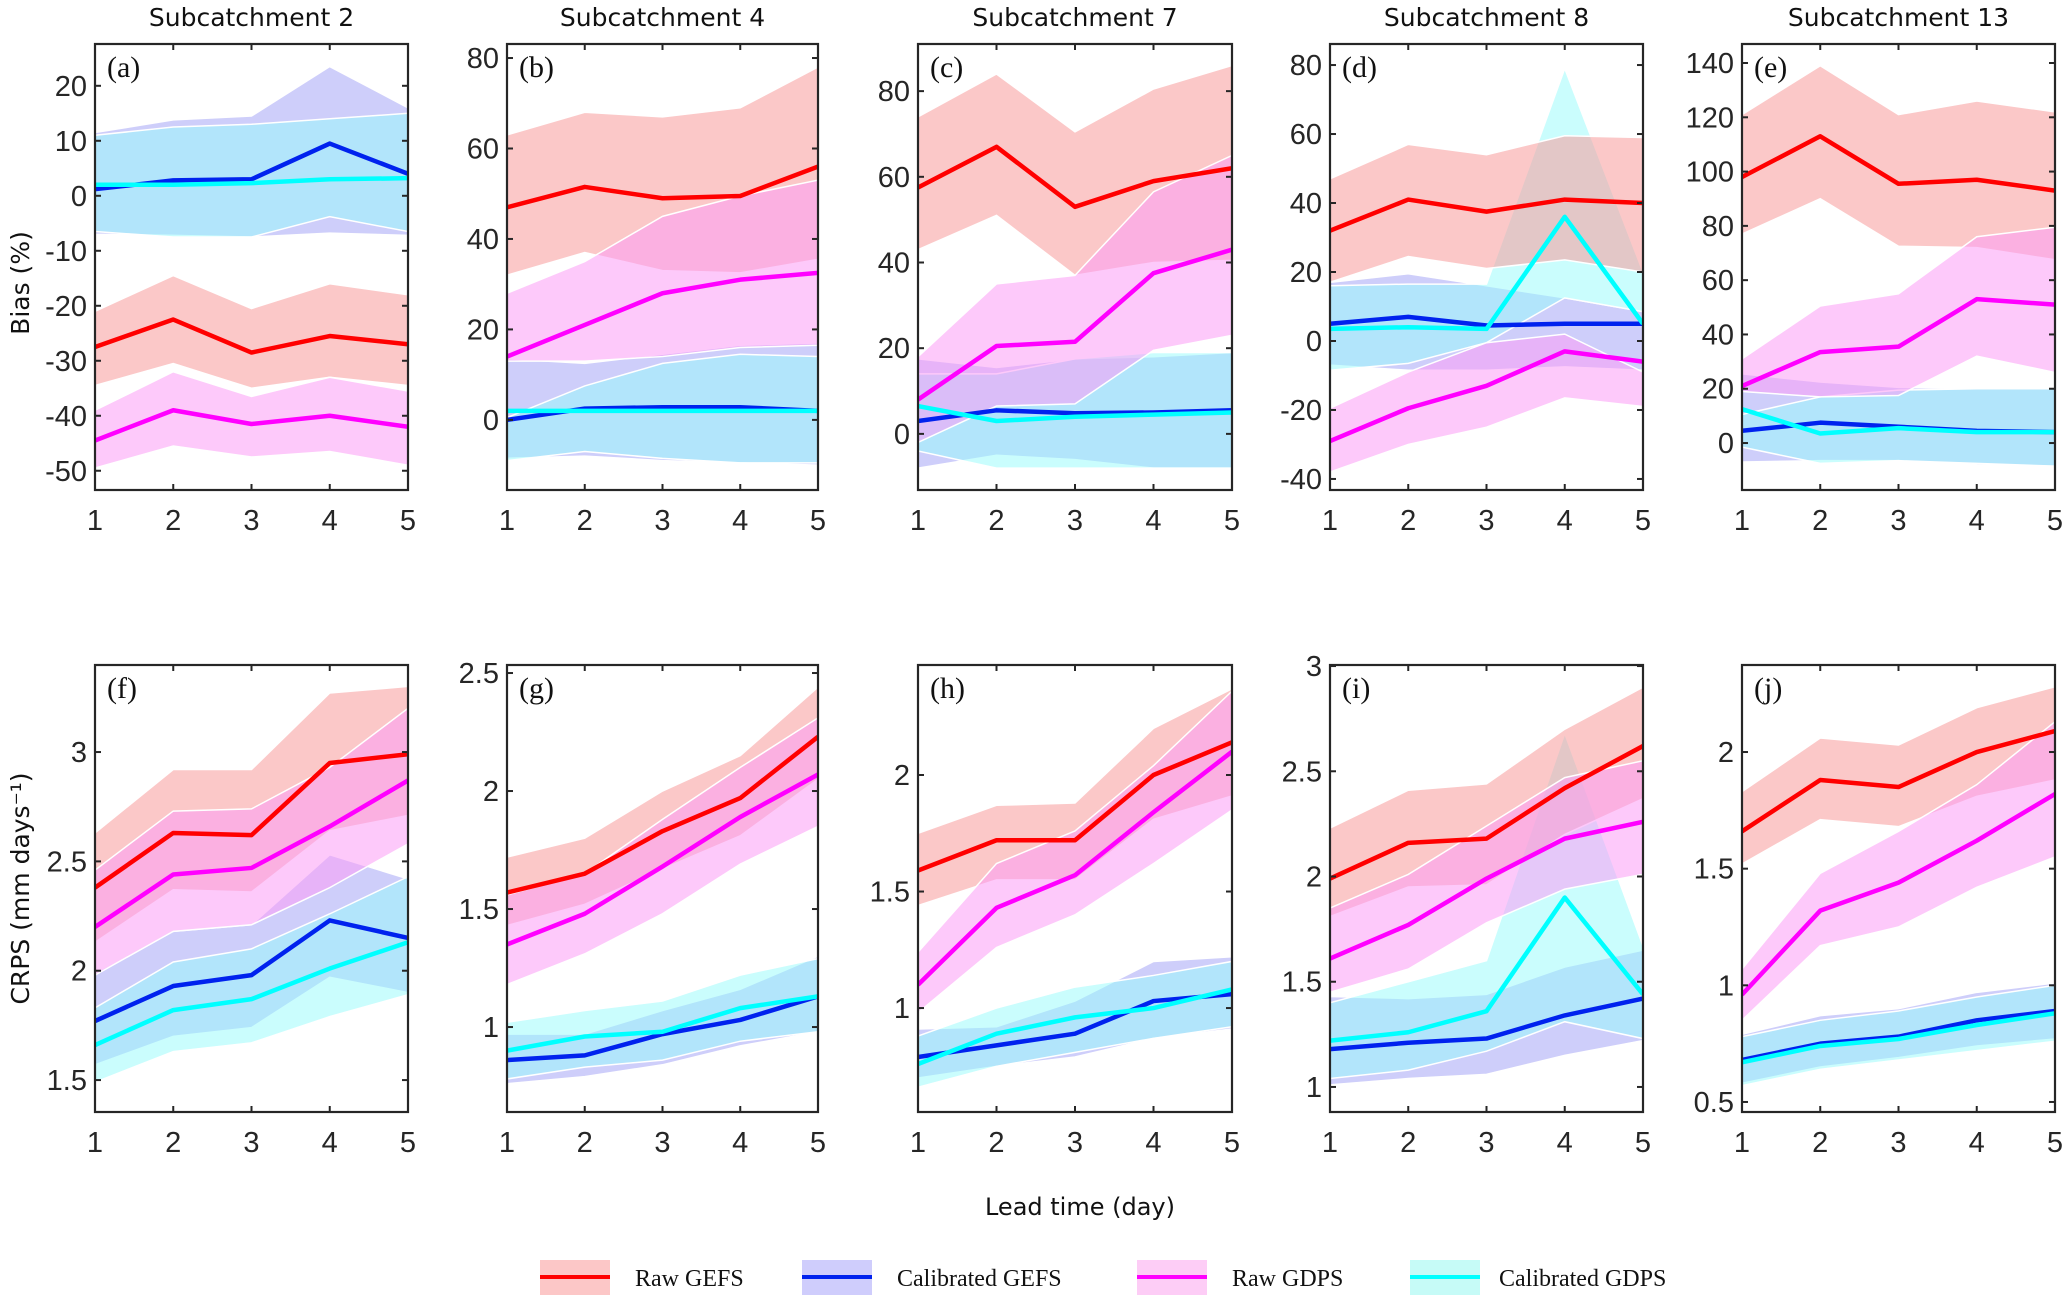  Describe the element at coordinates (1287, 1279) in the screenshot. I see `legend-label-raw-gdps: Raw GDPS` at that location.